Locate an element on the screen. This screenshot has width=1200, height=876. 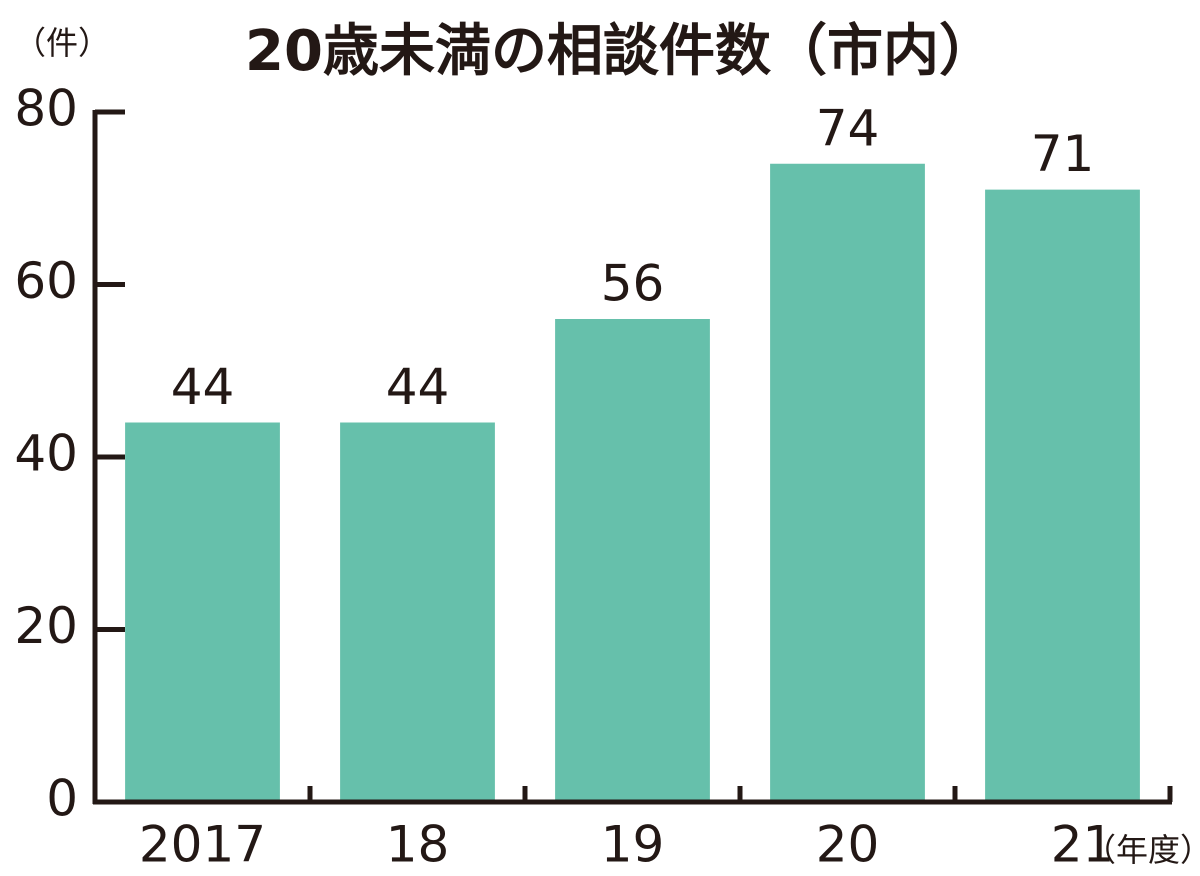
y-tick-label: 60 is located at coordinates (46, 281).